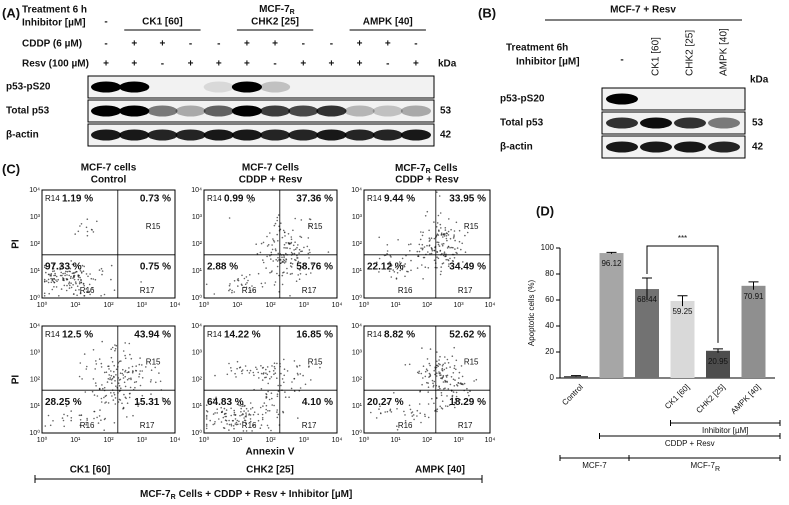  What do you see at coordinates (270, 244) in the screenshot?
I see `plot-frame` at bounding box center [270, 244].